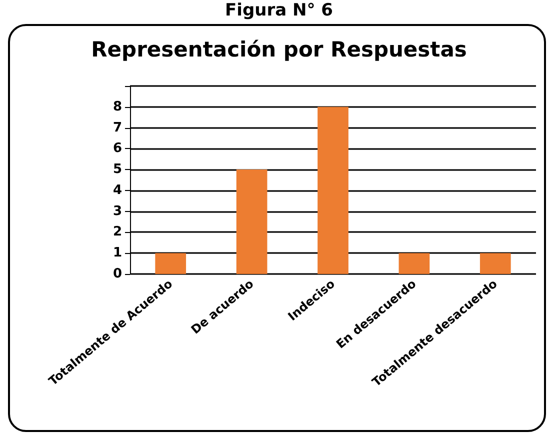 This screenshot has height=439, width=558. I want to click on y-tick-label: 8, so click(117, 106).